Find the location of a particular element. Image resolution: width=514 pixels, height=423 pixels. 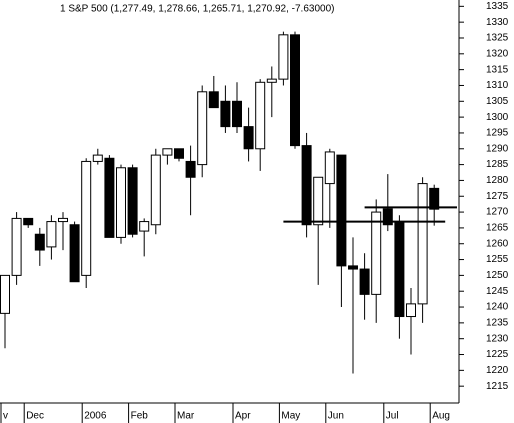

y-tick-label: 1285 is located at coordinates (497, 164).